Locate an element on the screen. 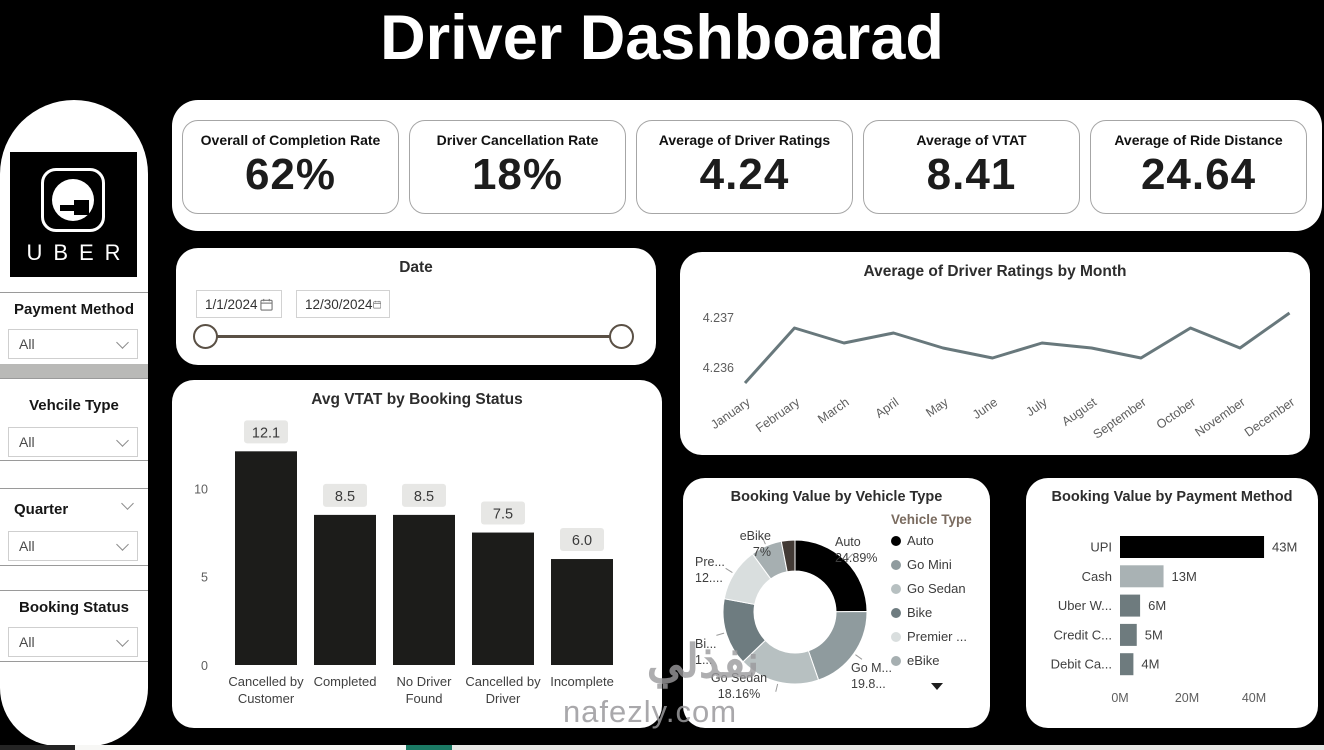 Image resolution: width=1324 pixels, height=750 pixels. kpi-cancellation-rate: Driver Cancellation Rate 18% is located at coordinates (517, 167).